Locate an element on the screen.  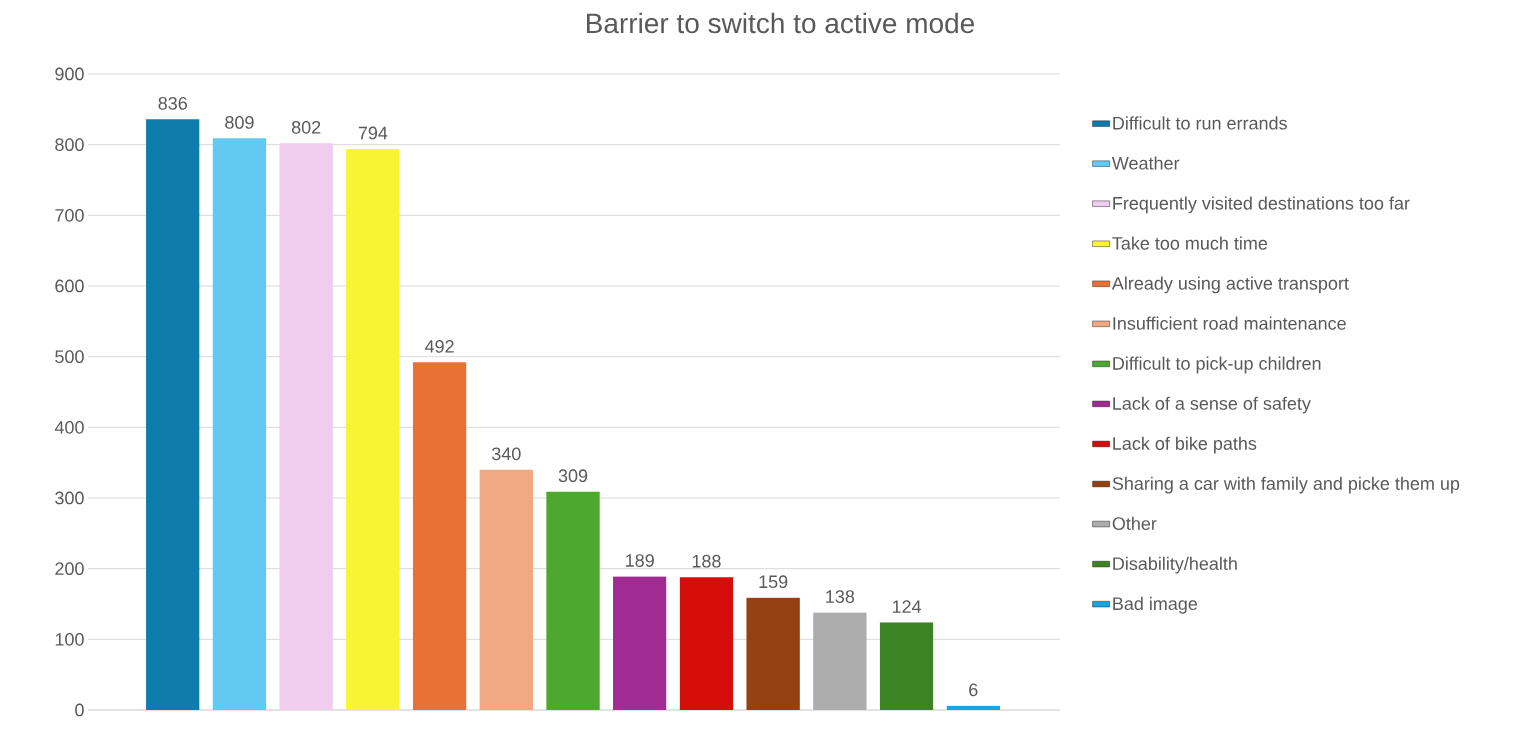
data-label: 836 is located at coordinates (172, 103).